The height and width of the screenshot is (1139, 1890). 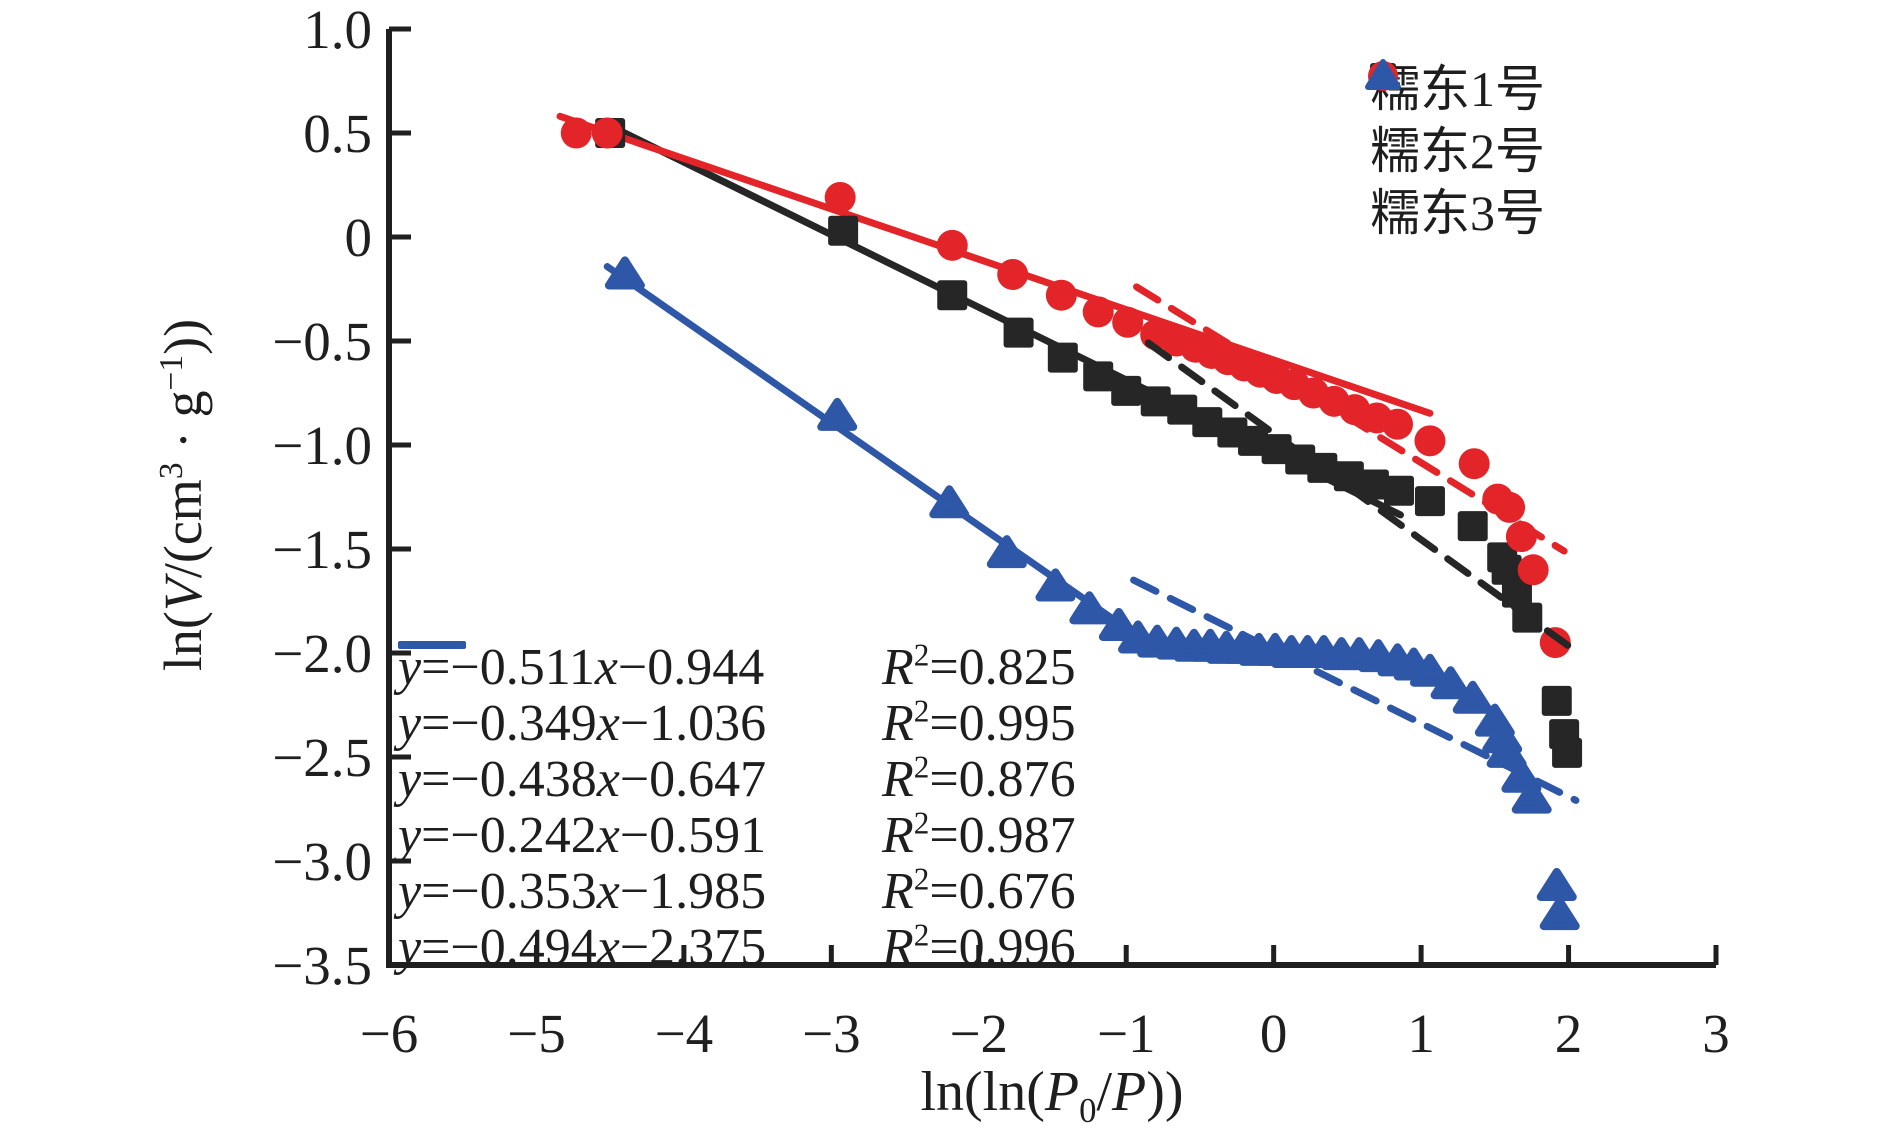 I want to click on y-tick-label: −2.0, so click(x=322, y=653).